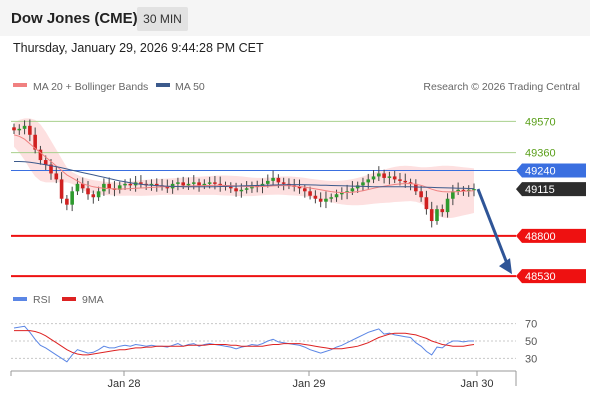 The image size is (590, 400). What do you see at coordinates (501, 87) in the screenshot?
I see `credit-text: Research © 2026 Trading Central` at bounding box center [501, 87].